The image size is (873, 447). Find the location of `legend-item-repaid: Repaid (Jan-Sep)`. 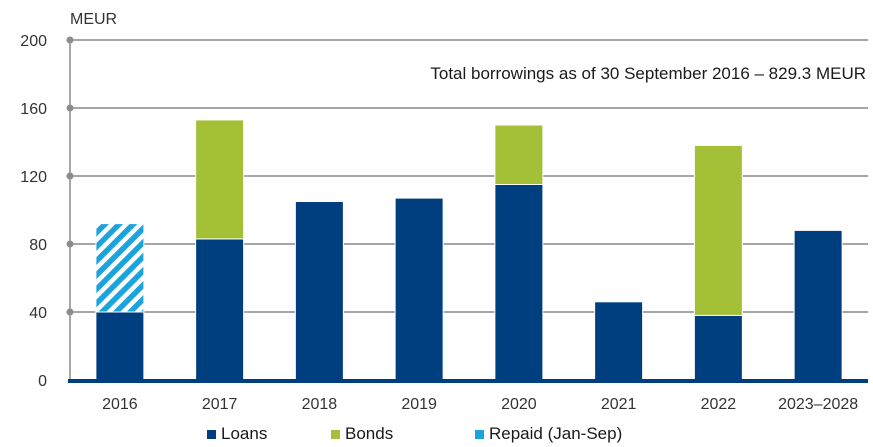

legend-item-repaid: Repaid (Jan-Sep) is located at coordinates (548, 434).